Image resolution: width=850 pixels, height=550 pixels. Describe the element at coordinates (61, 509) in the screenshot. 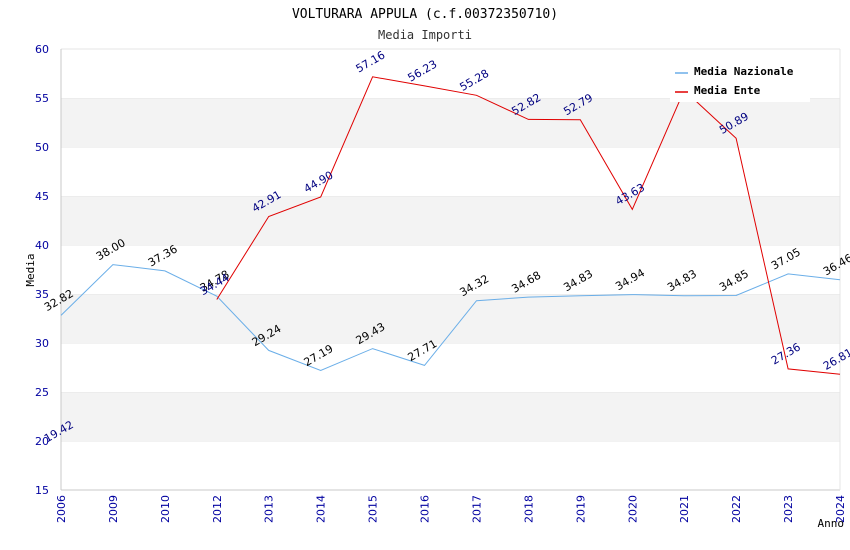

I see `x-tick-label: 2006` at that location.